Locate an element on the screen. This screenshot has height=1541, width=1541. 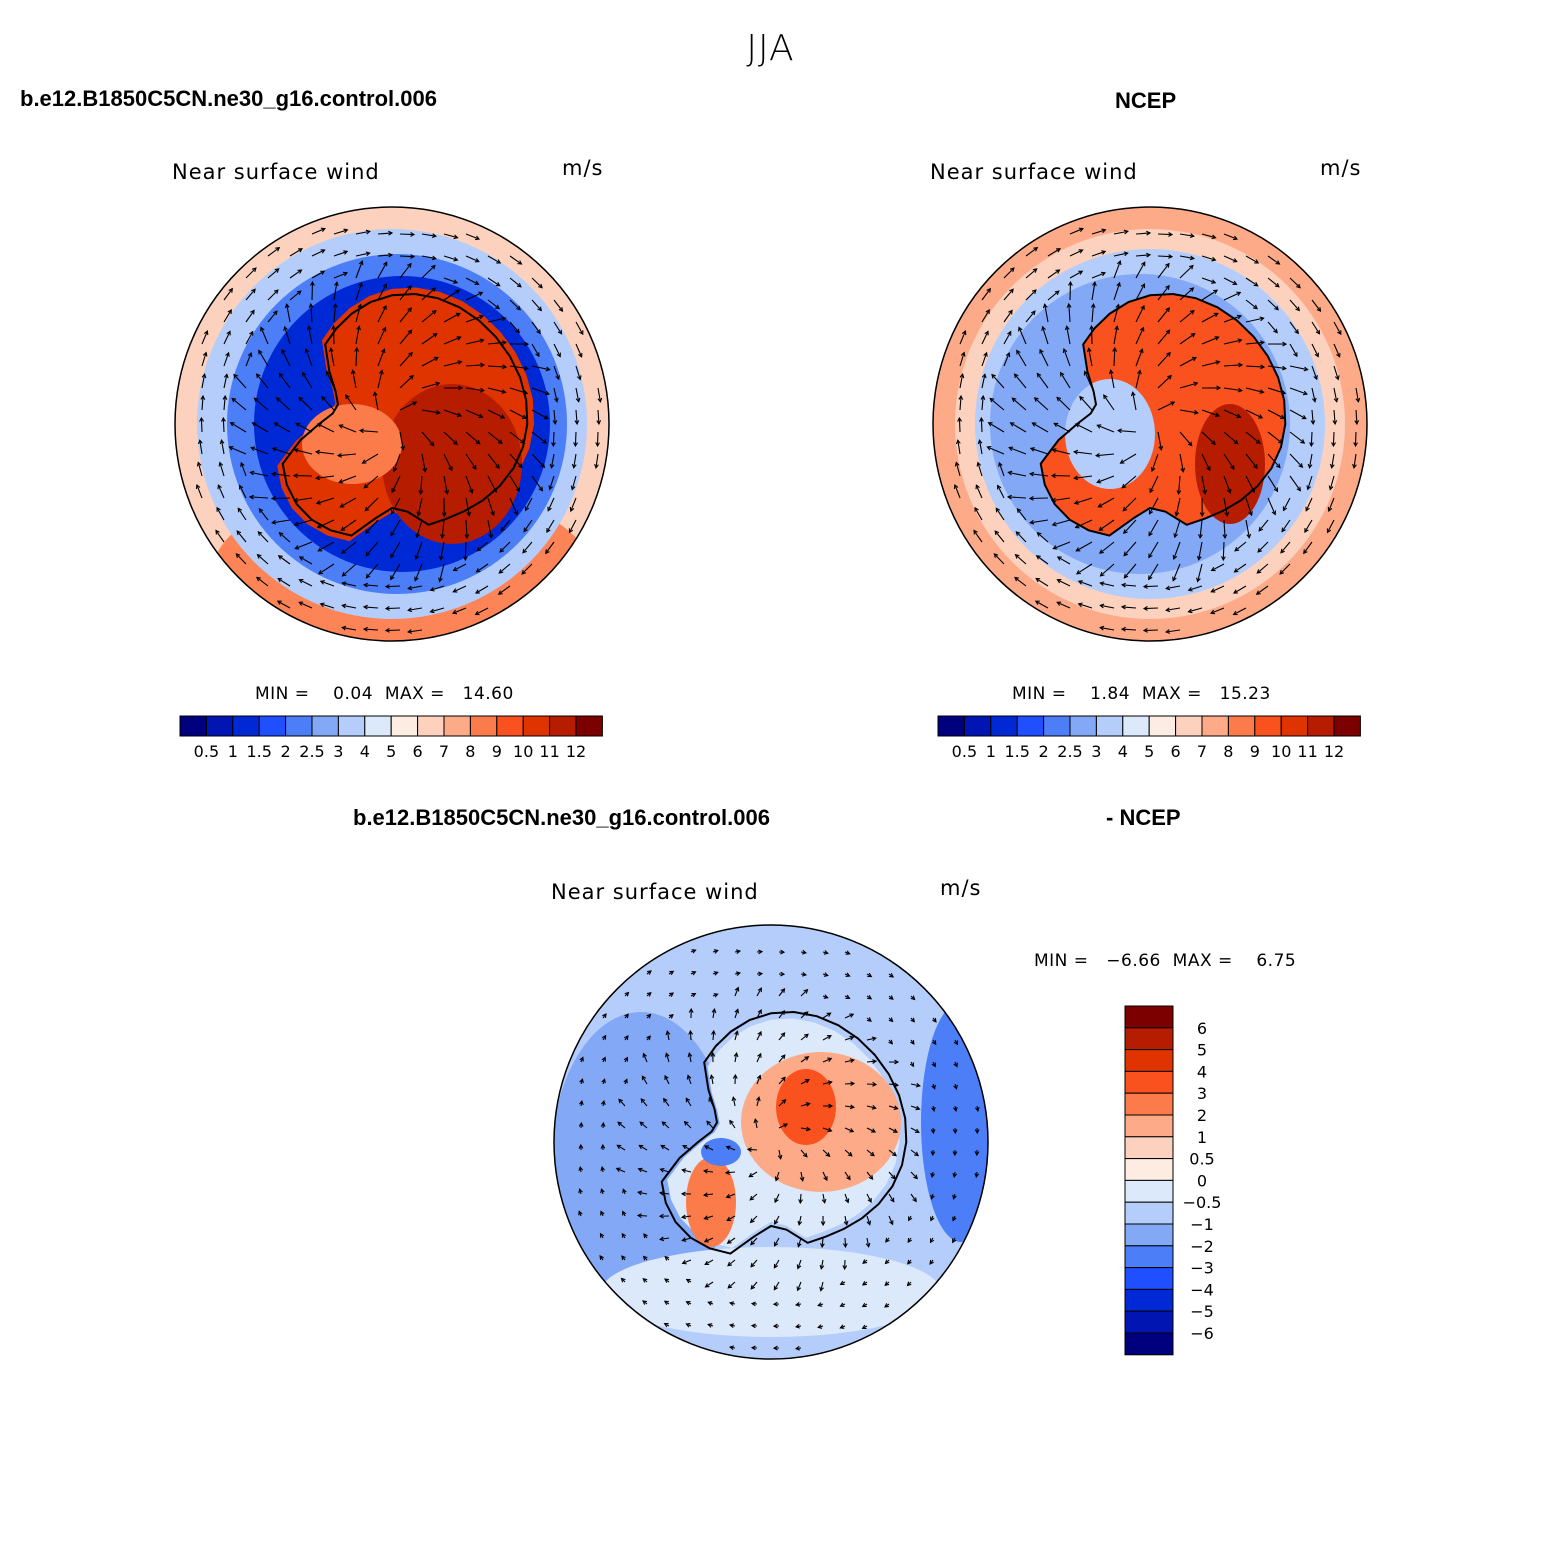
obs-colorbar-swatch is located at coordinates (1162, 726).